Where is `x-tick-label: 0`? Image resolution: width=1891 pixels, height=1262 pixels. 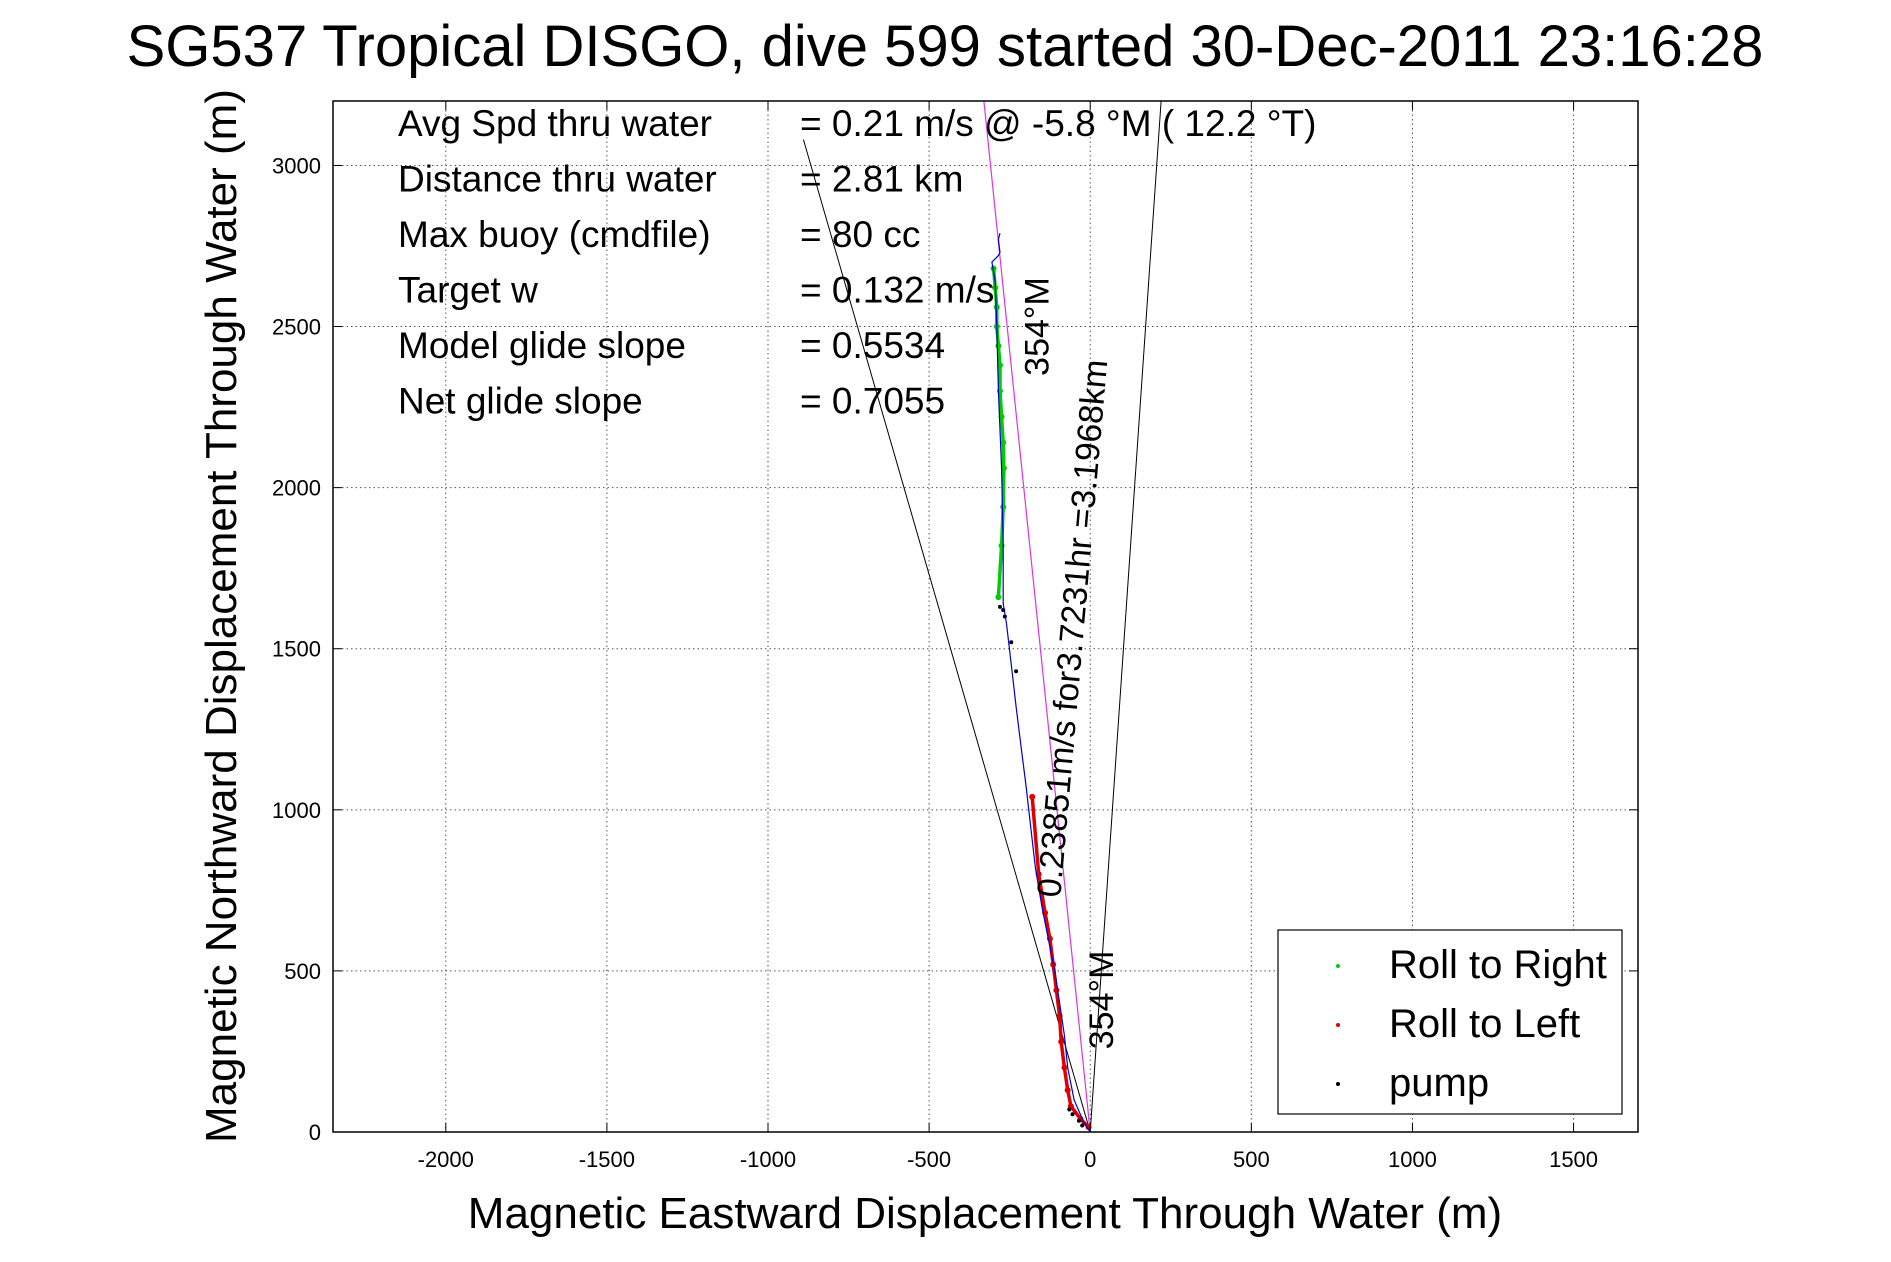 x-tick-label: 0 is located at coordinates (1090, 1159).